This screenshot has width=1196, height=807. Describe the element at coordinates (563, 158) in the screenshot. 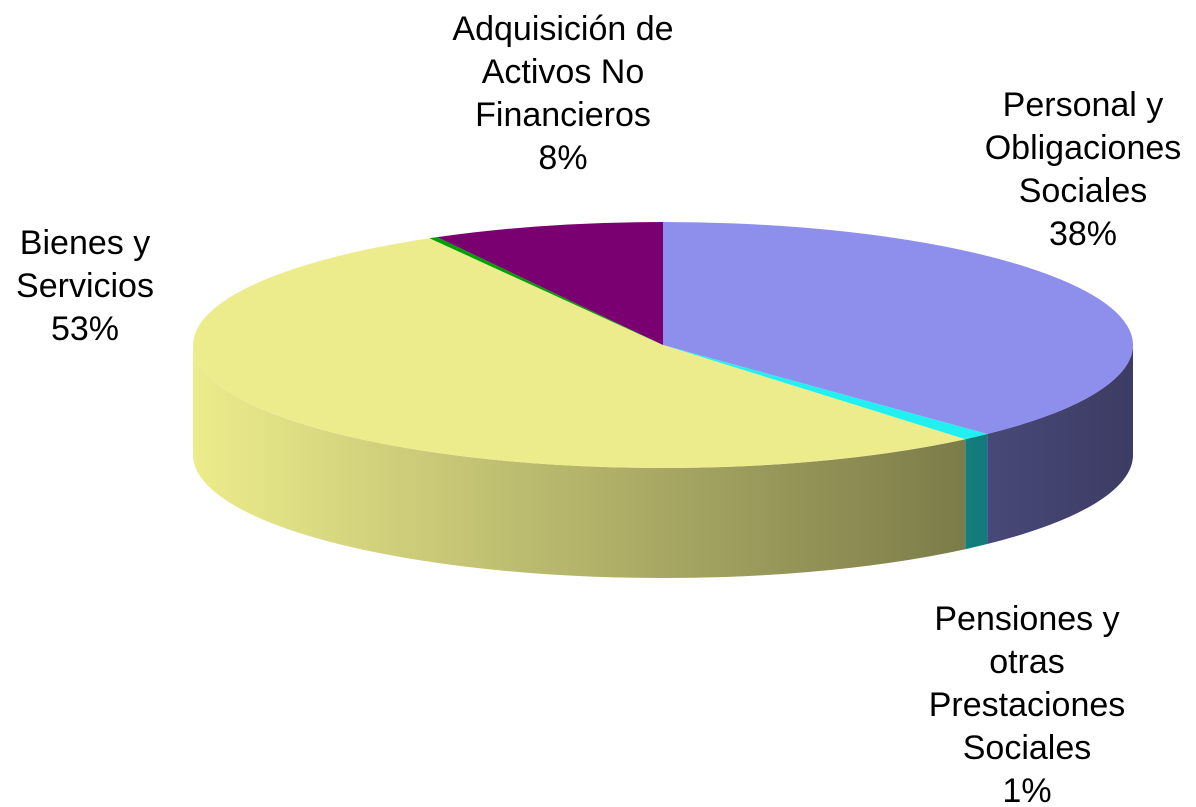

I see `value-label: 8%` at that location.